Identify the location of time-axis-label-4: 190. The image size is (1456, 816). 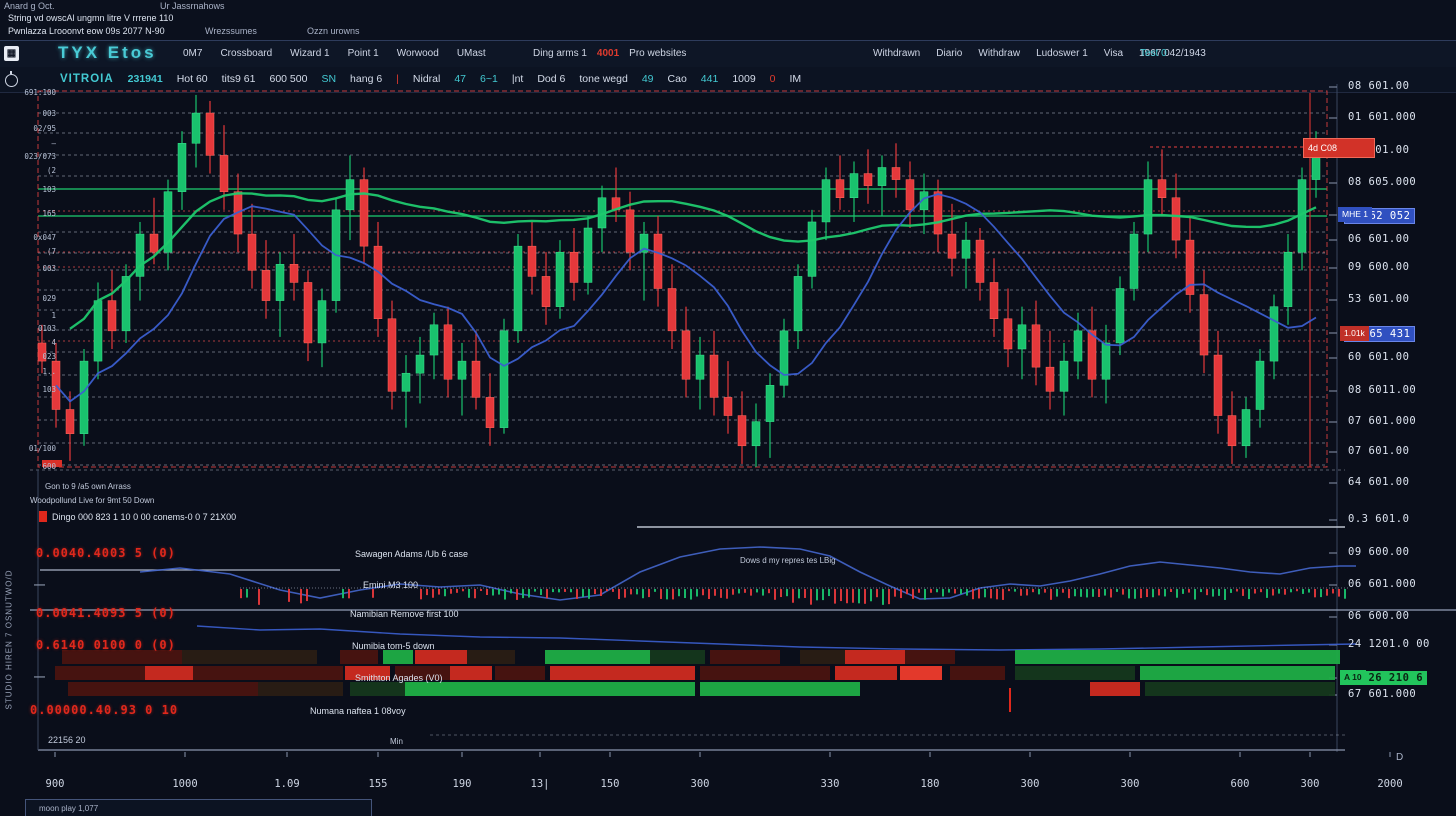
(462, 784).